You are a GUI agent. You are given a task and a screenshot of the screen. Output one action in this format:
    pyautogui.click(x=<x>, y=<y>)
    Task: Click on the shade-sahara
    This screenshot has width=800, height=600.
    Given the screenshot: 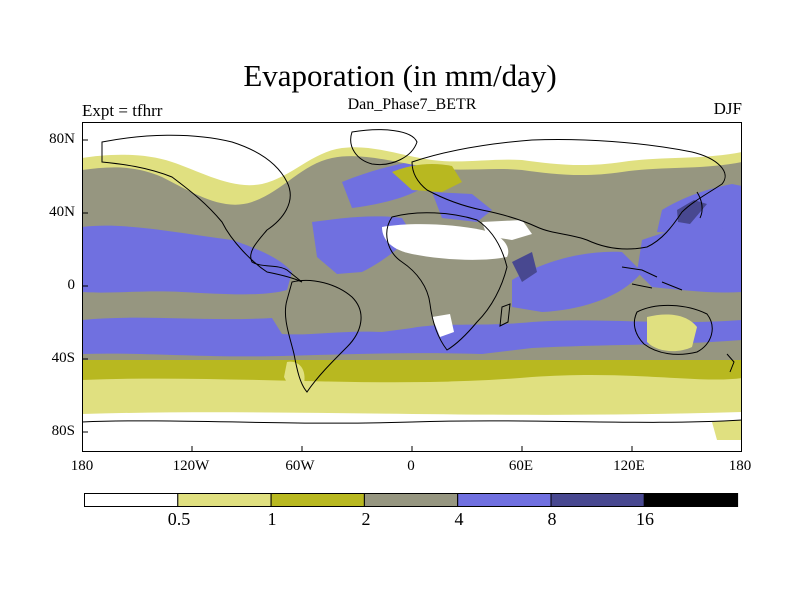 What is the action you would take?
    pyautogui.click(x=445, y=242)
    